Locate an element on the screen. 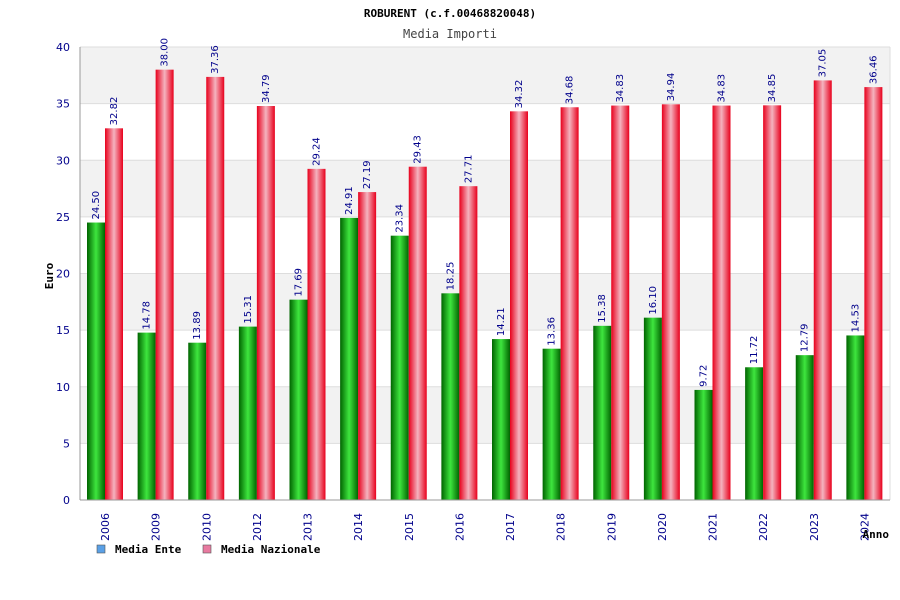 This screenshot has height=600, width=900. data-label: 16.10 is located at coordinates (653, 300).